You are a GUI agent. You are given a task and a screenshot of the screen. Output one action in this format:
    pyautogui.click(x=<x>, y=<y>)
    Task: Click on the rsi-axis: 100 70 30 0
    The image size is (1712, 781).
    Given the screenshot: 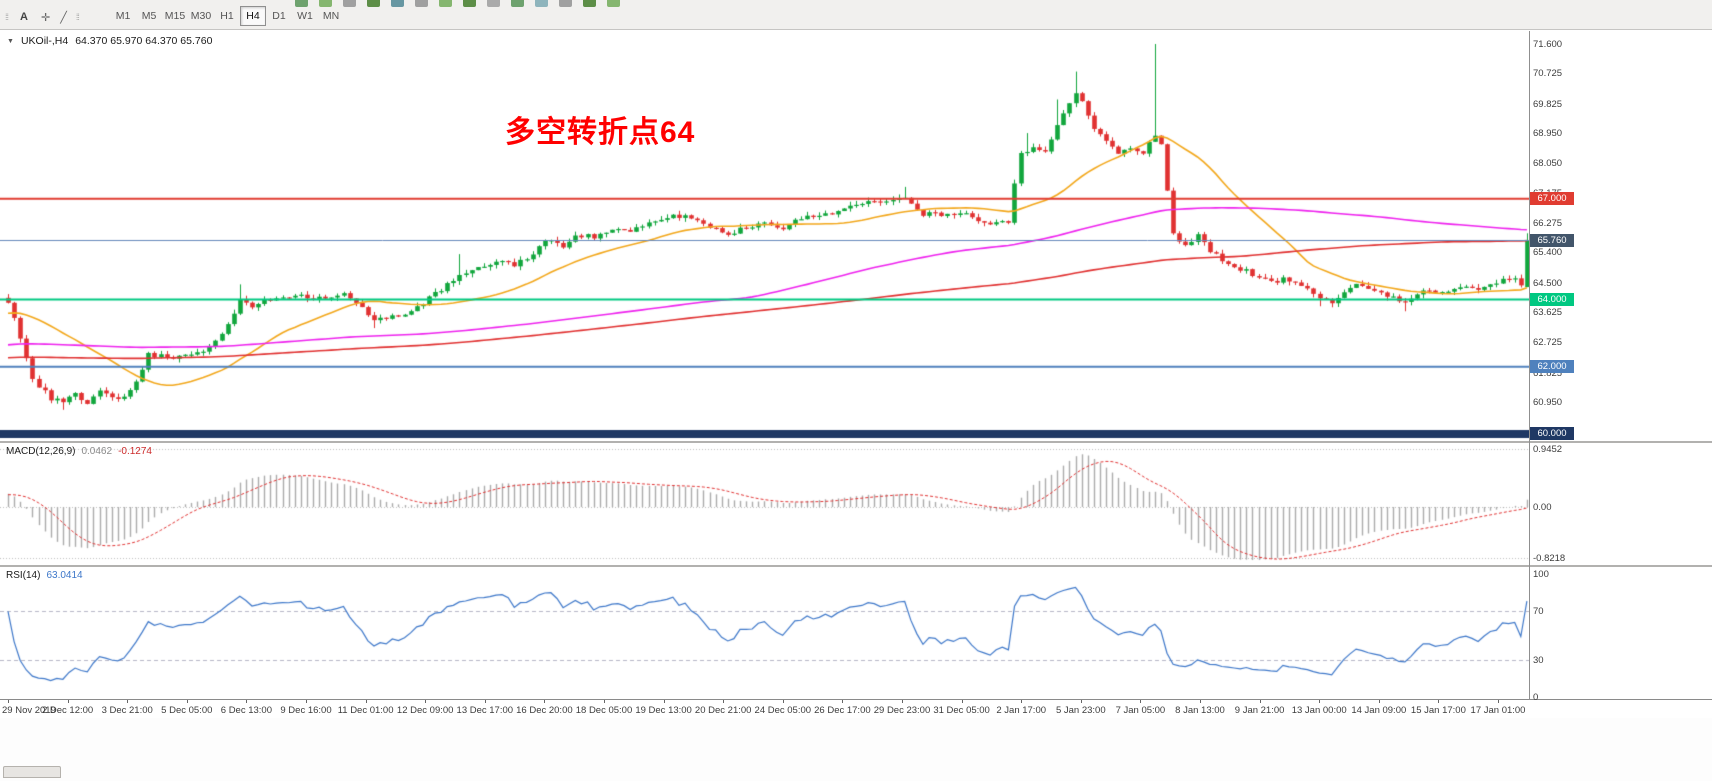 What is the action you would take?
    pyautogui.click(x=1621, y=635)
    